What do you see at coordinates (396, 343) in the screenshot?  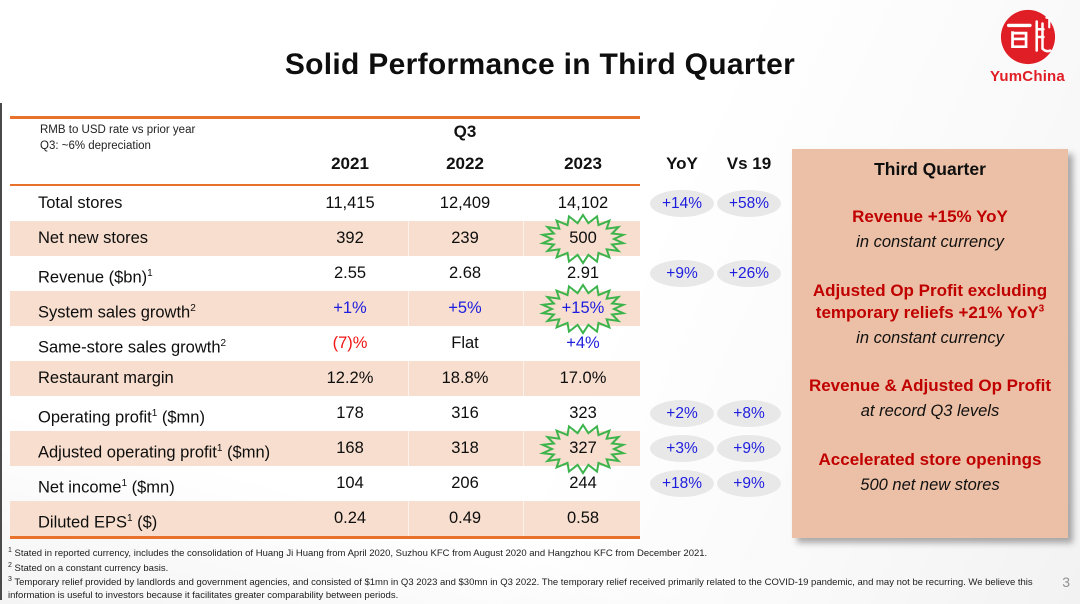 I see `table-row: Same-store sales growth2 (7)% Flat +4%` at bounding box center [396, 343].